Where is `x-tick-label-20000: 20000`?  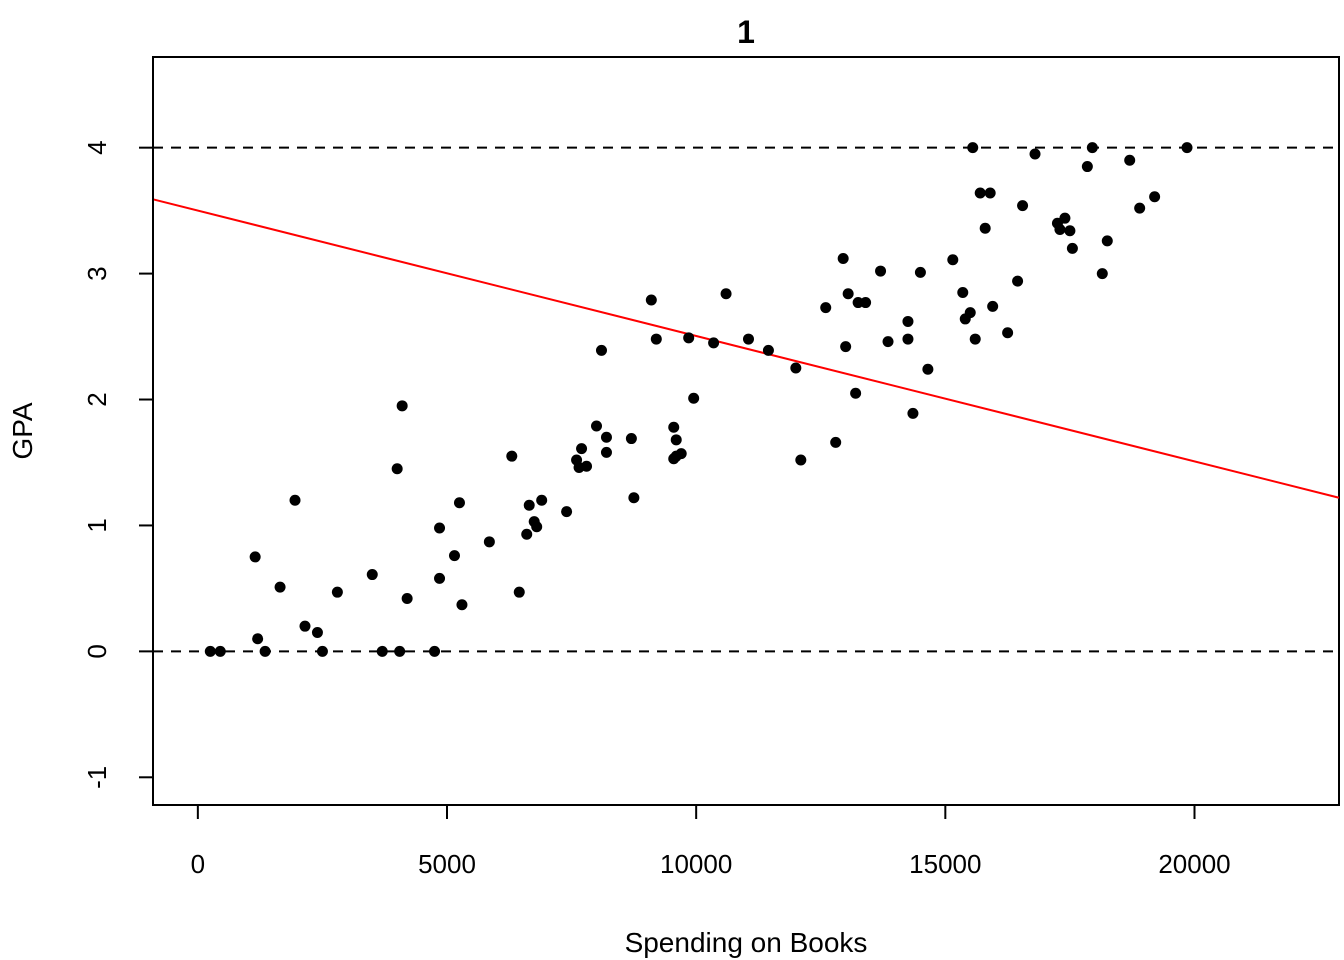
x-tick-label-20000: 20000 is located at coordinates (1194, 864).